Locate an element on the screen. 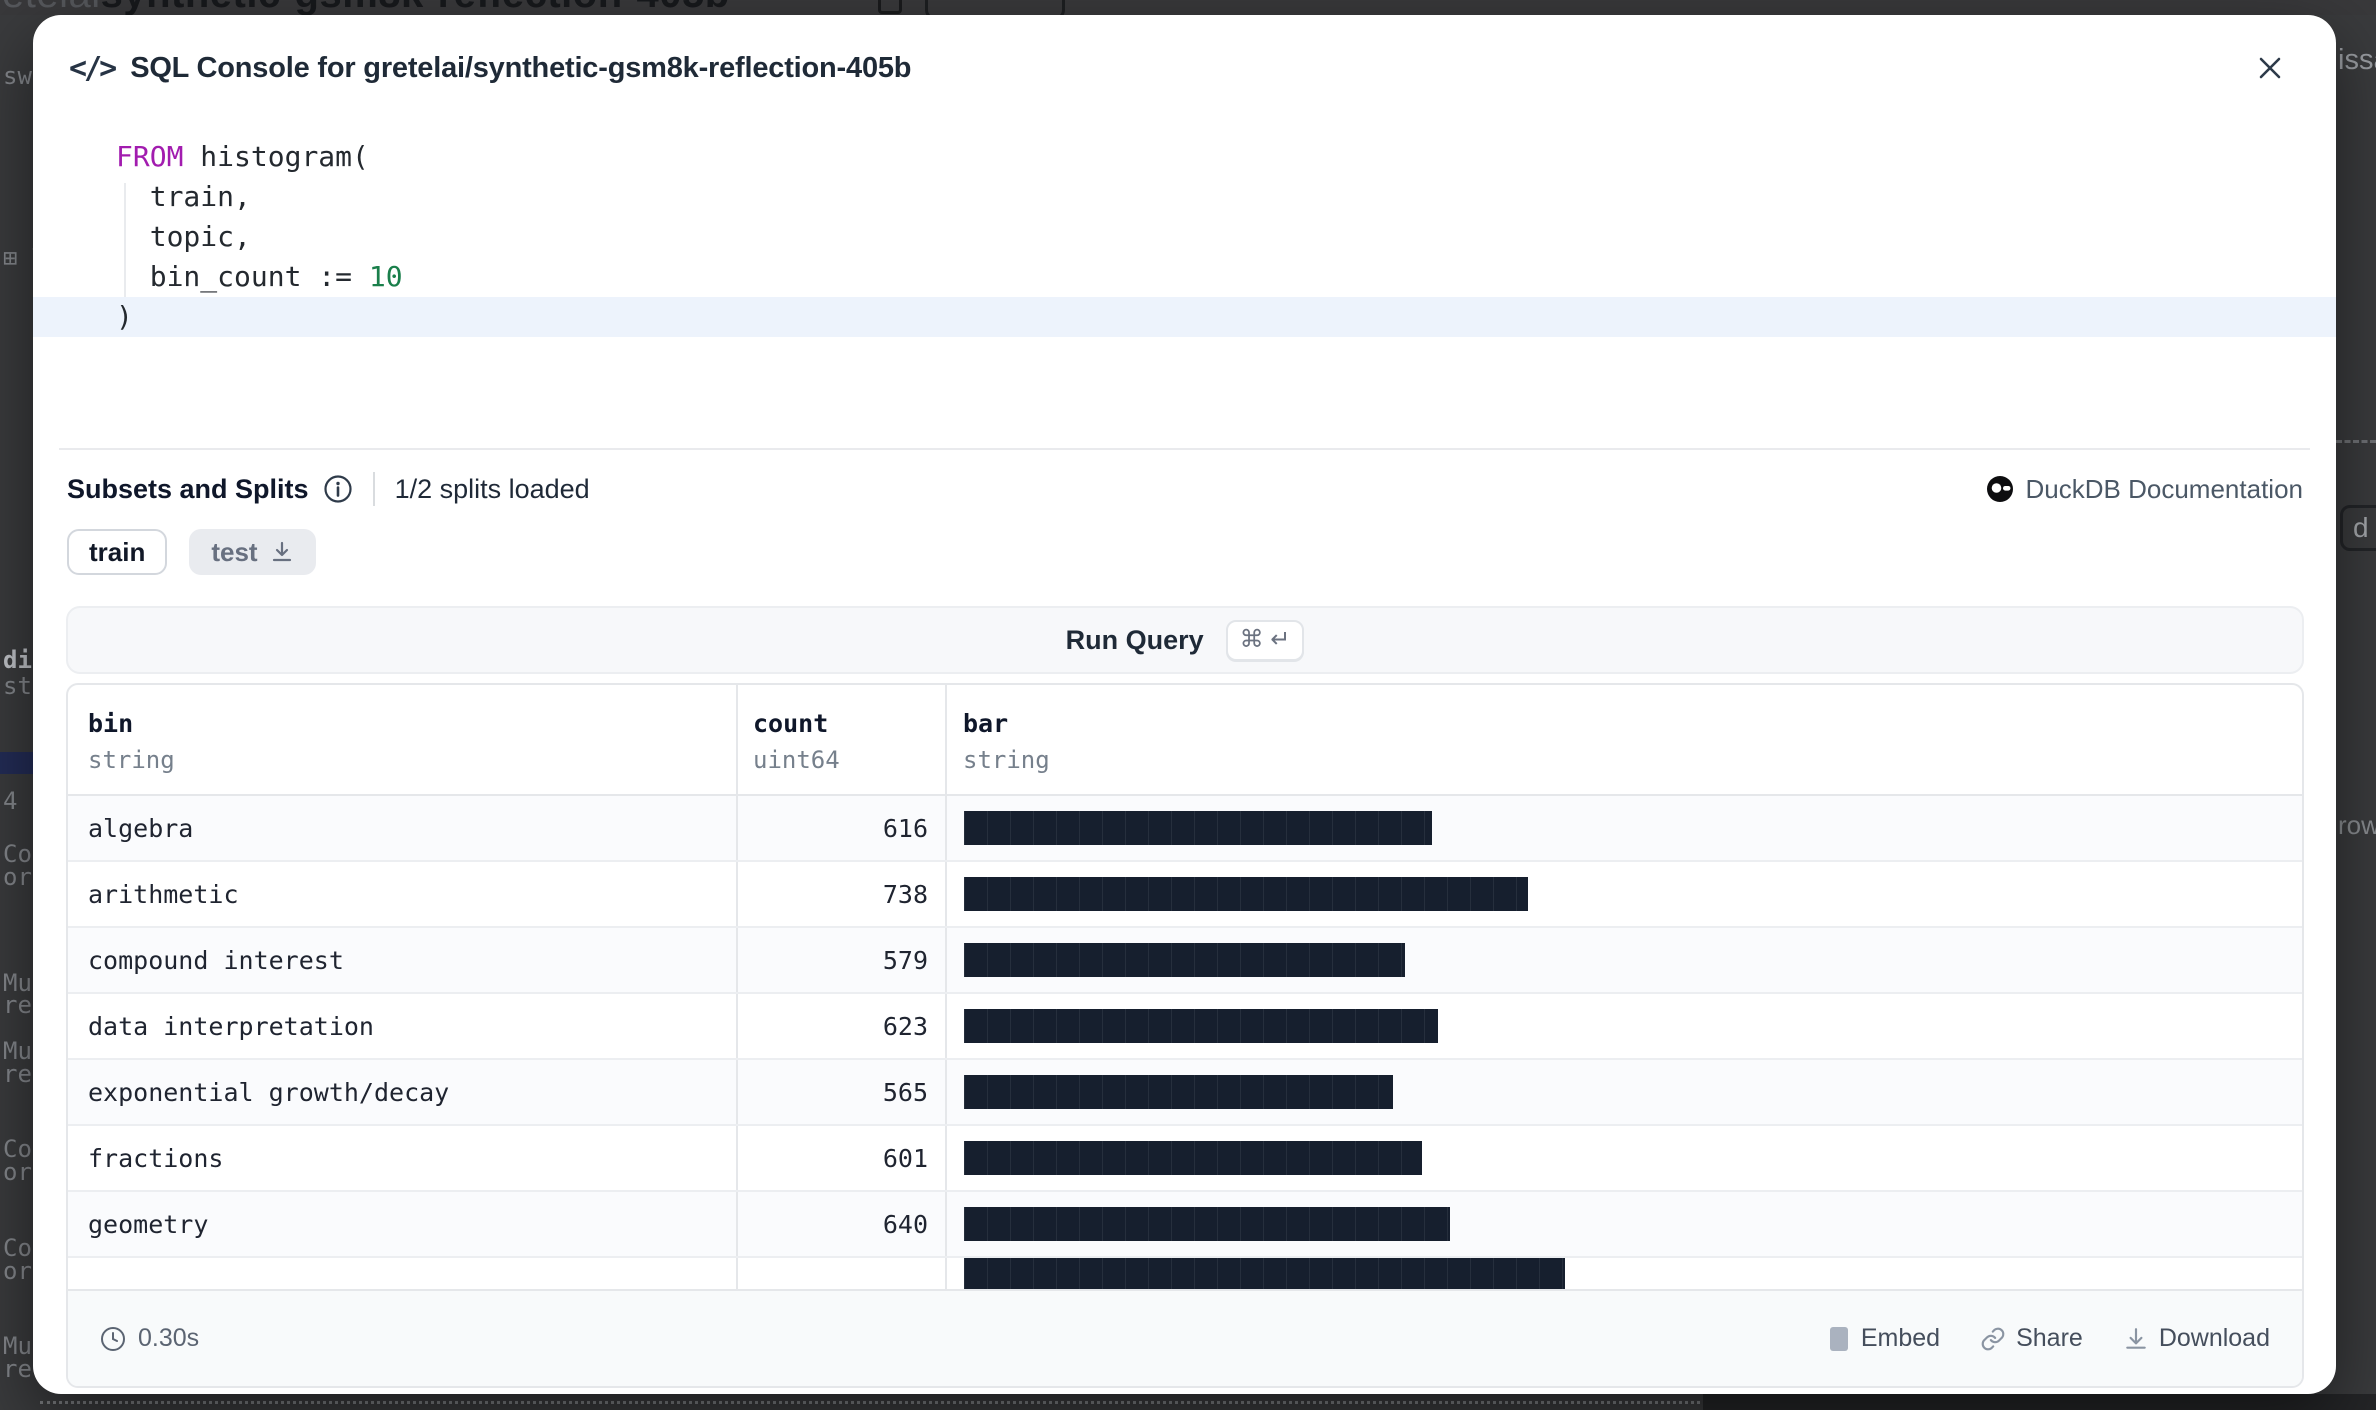  background-text-fragment: 4 ∨ is located at coordinates (18, 801).